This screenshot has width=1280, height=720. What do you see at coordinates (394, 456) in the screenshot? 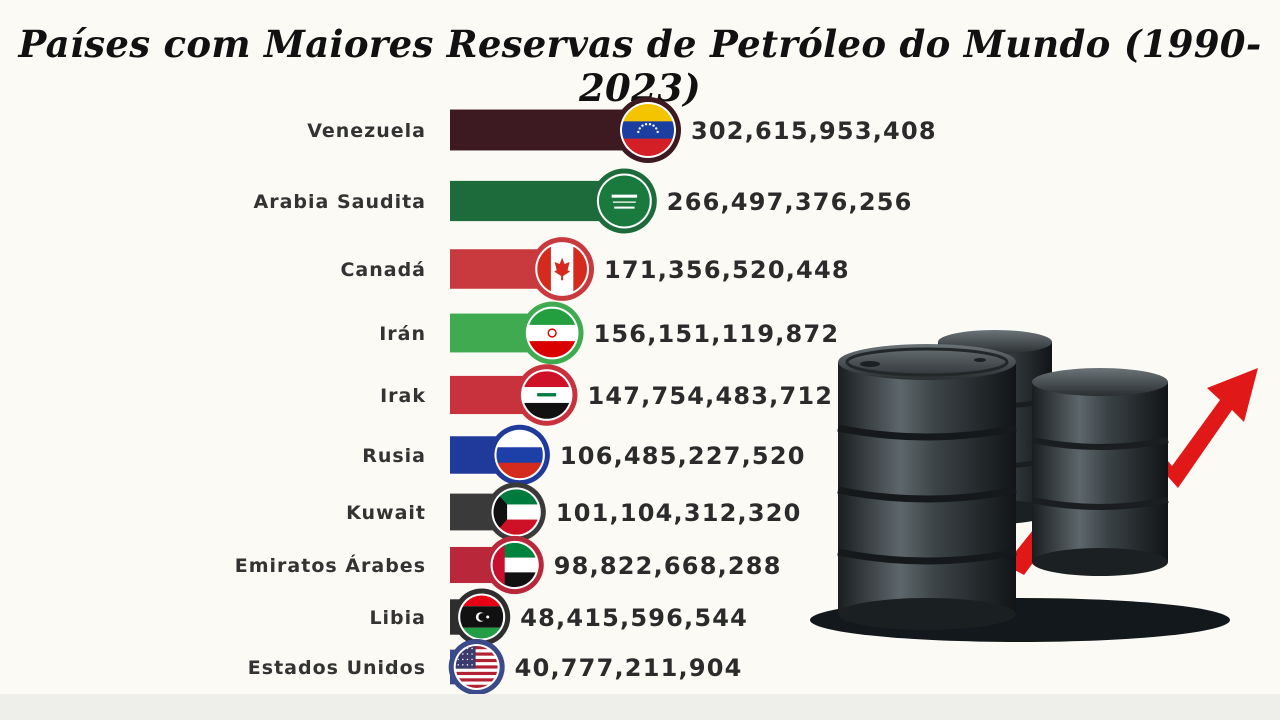
I see `category-label-rusia: Rusia` at bounding box center [394, 456].